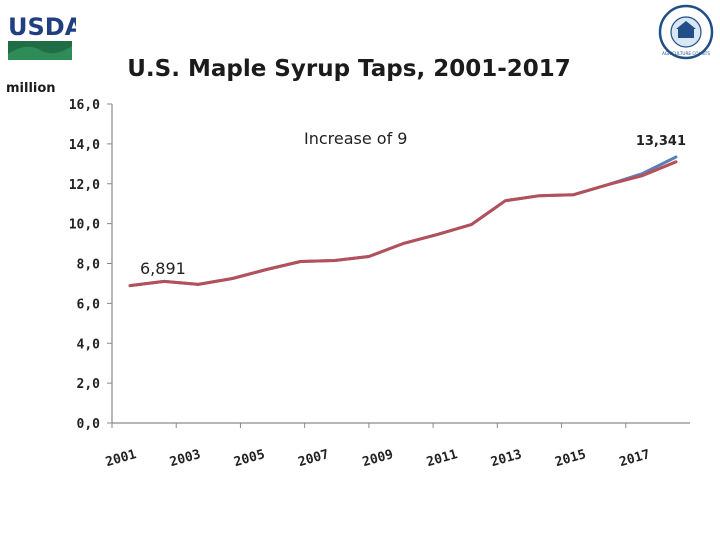 Image resolution: width=720 pixels, height=540 pixels. I want to click on nass-seal-text: AGRICULTURE COUNTS, so click(686, 53).